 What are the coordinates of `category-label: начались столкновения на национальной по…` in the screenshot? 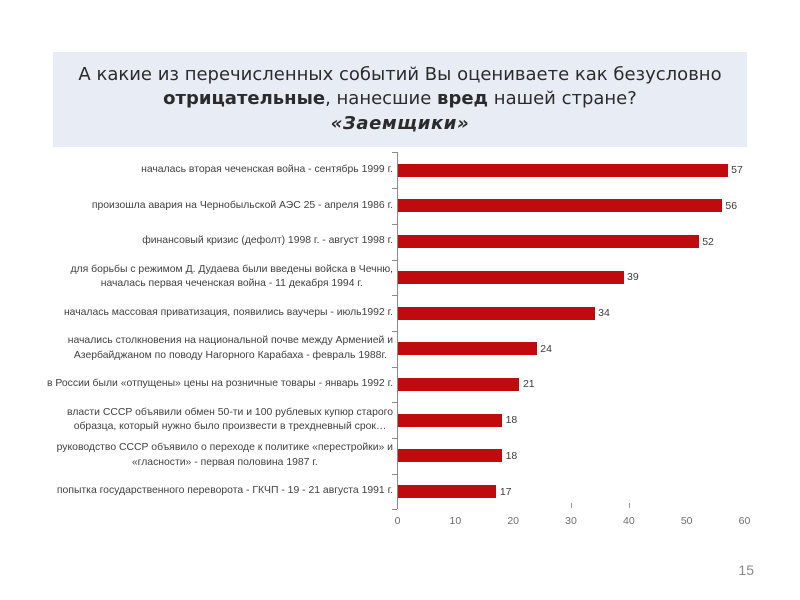 It's located at (230, 348).